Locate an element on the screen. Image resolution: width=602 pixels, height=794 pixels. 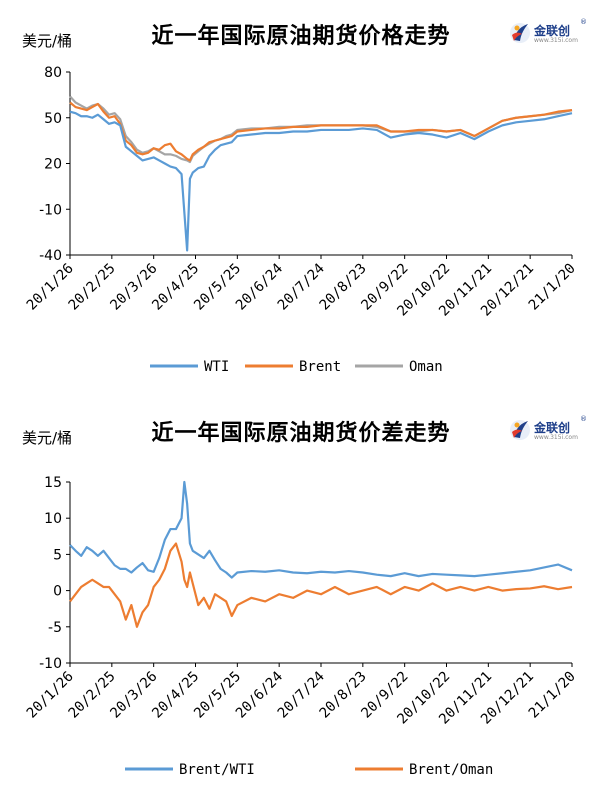
y-tick-label: -40 is located at coordinates (50, 256).